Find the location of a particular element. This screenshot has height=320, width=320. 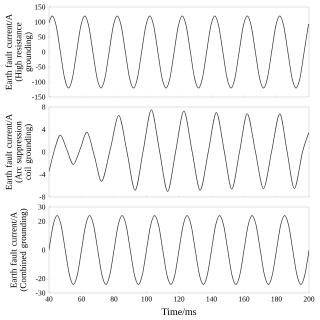

x-axis-title: Time/ms is located at coordinates (179, 312).